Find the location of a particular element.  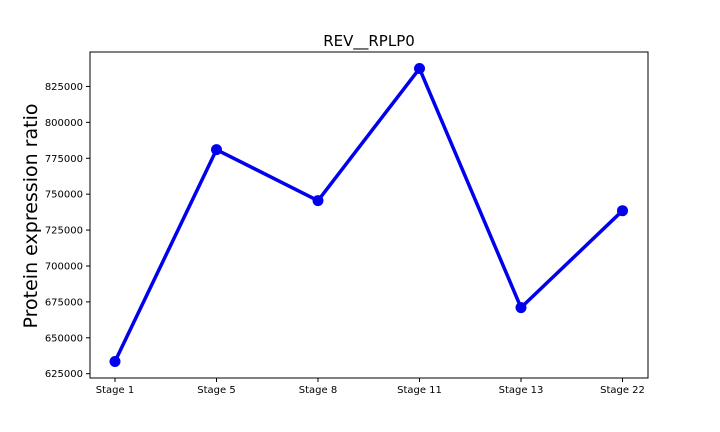

y-tick-label: 700000 is located at coordinates (64, 266).